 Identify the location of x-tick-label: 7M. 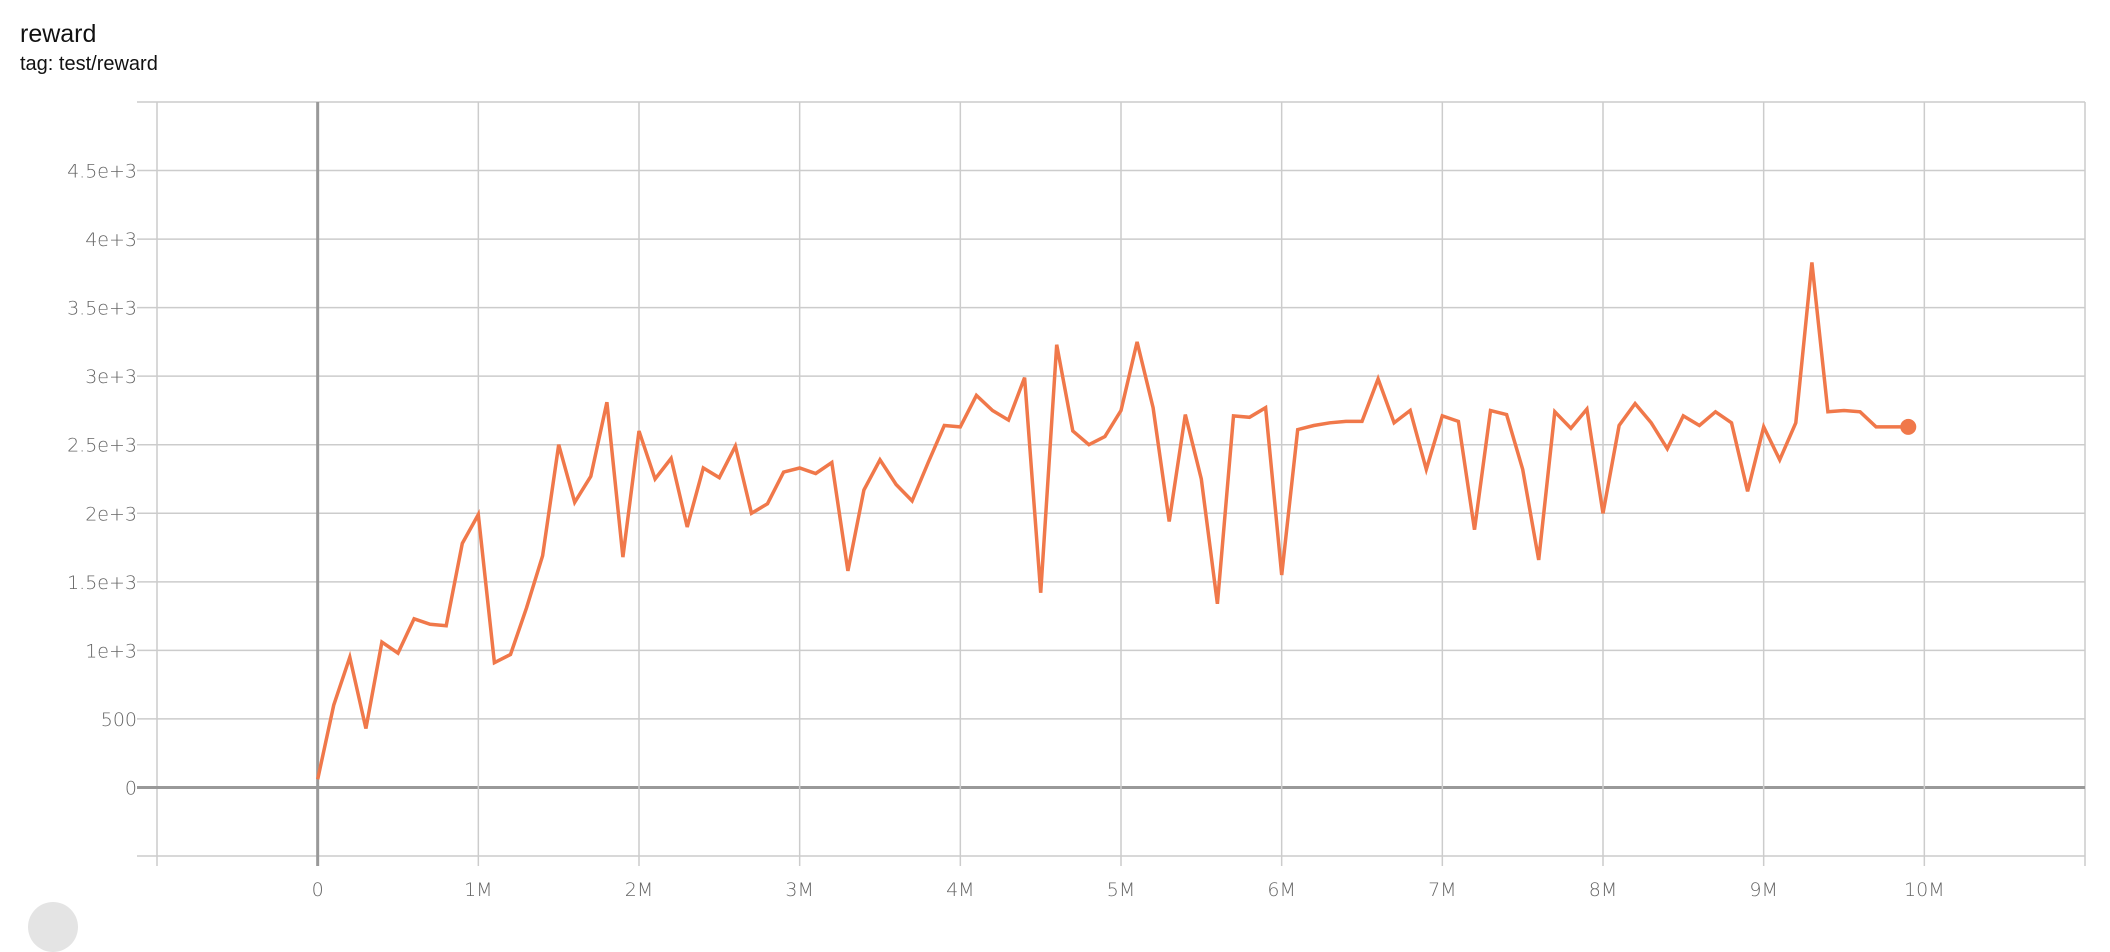
(1442, 890).